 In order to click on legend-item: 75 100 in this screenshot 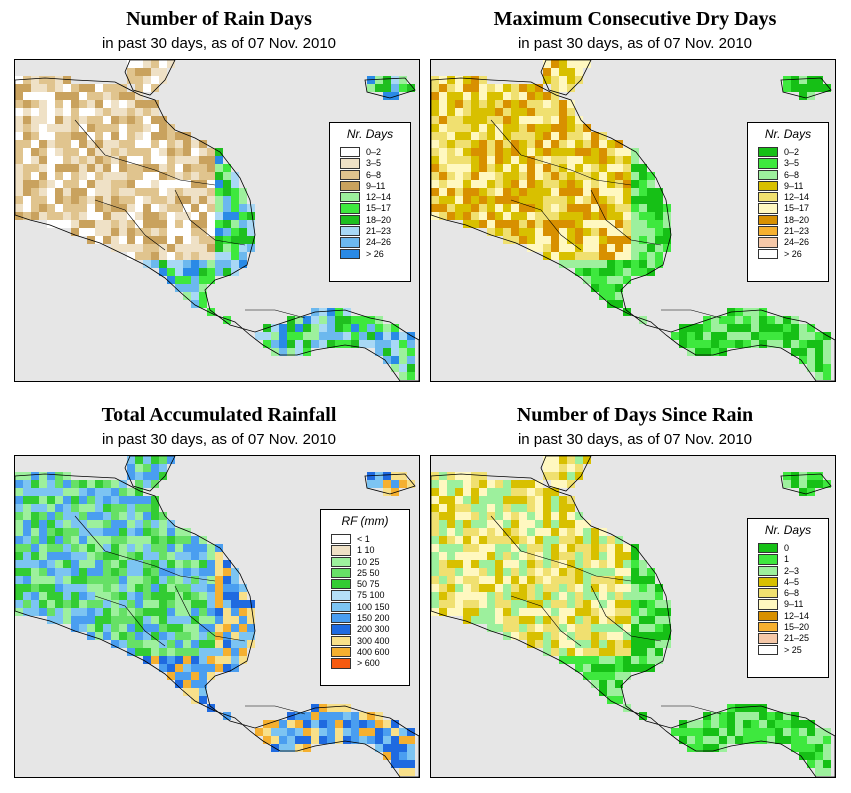, I will do `click(365, 595)`.